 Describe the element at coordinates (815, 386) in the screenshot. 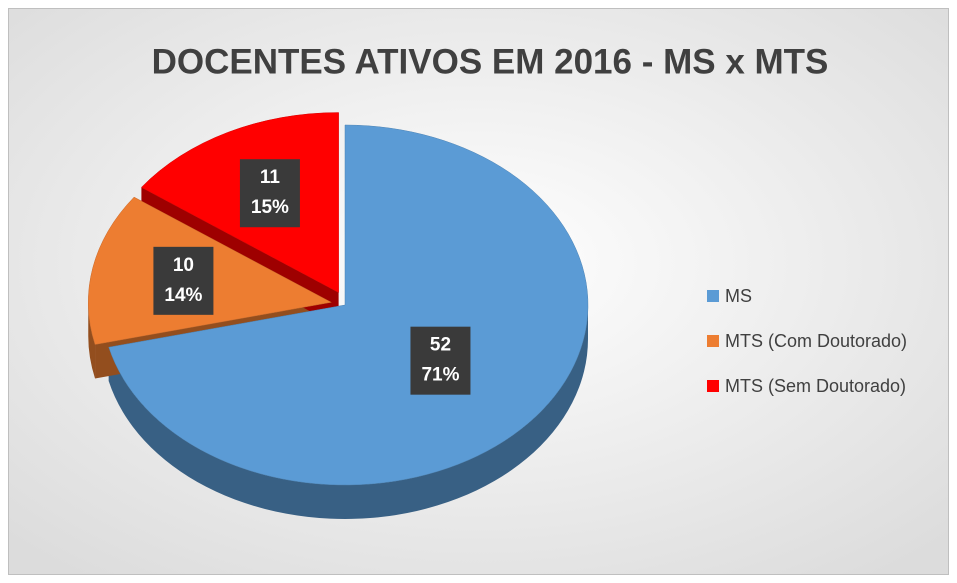

I see `legend-label: MTS (Sem Doutorado)` at that location.